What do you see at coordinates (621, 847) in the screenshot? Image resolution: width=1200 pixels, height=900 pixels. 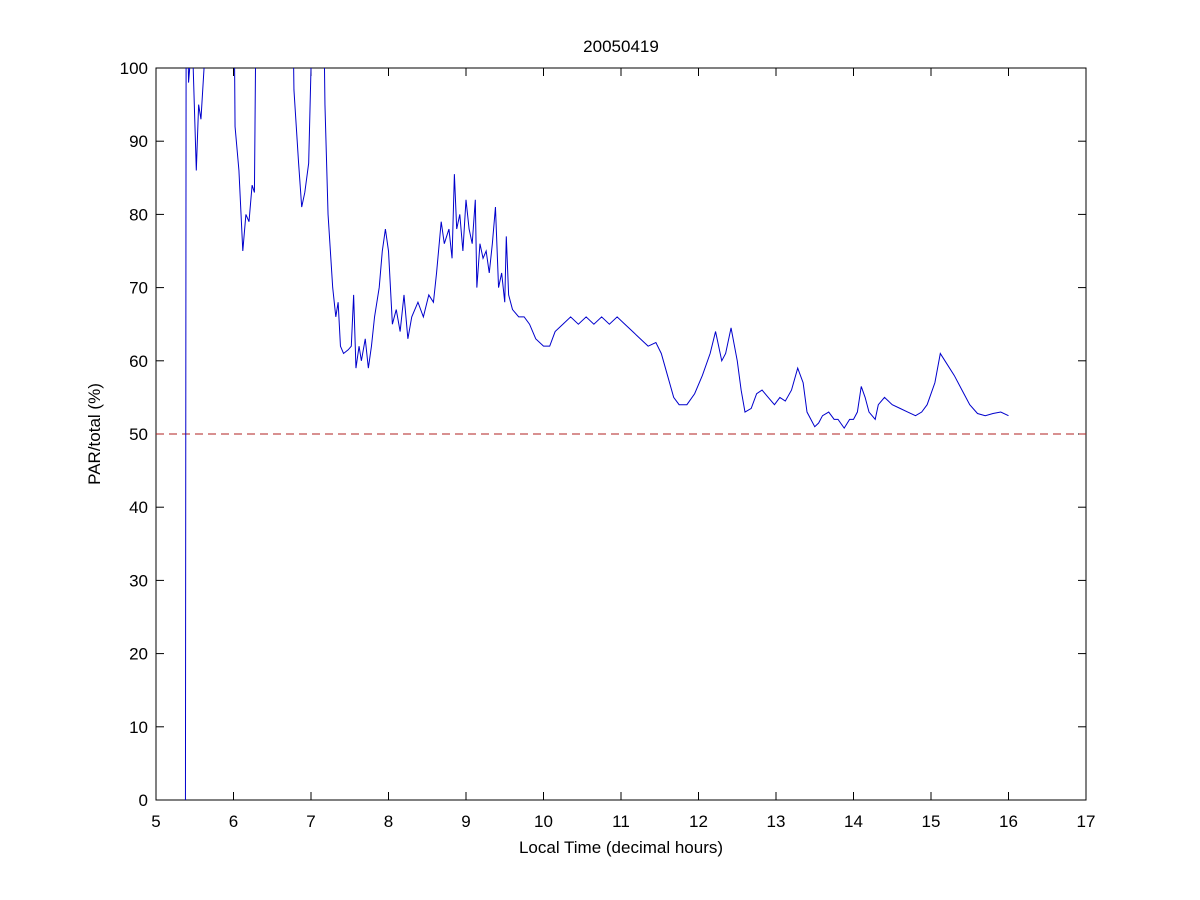 I see `x-axis-label: Local Time (decimal hours)` at bounding box center [621, 847].